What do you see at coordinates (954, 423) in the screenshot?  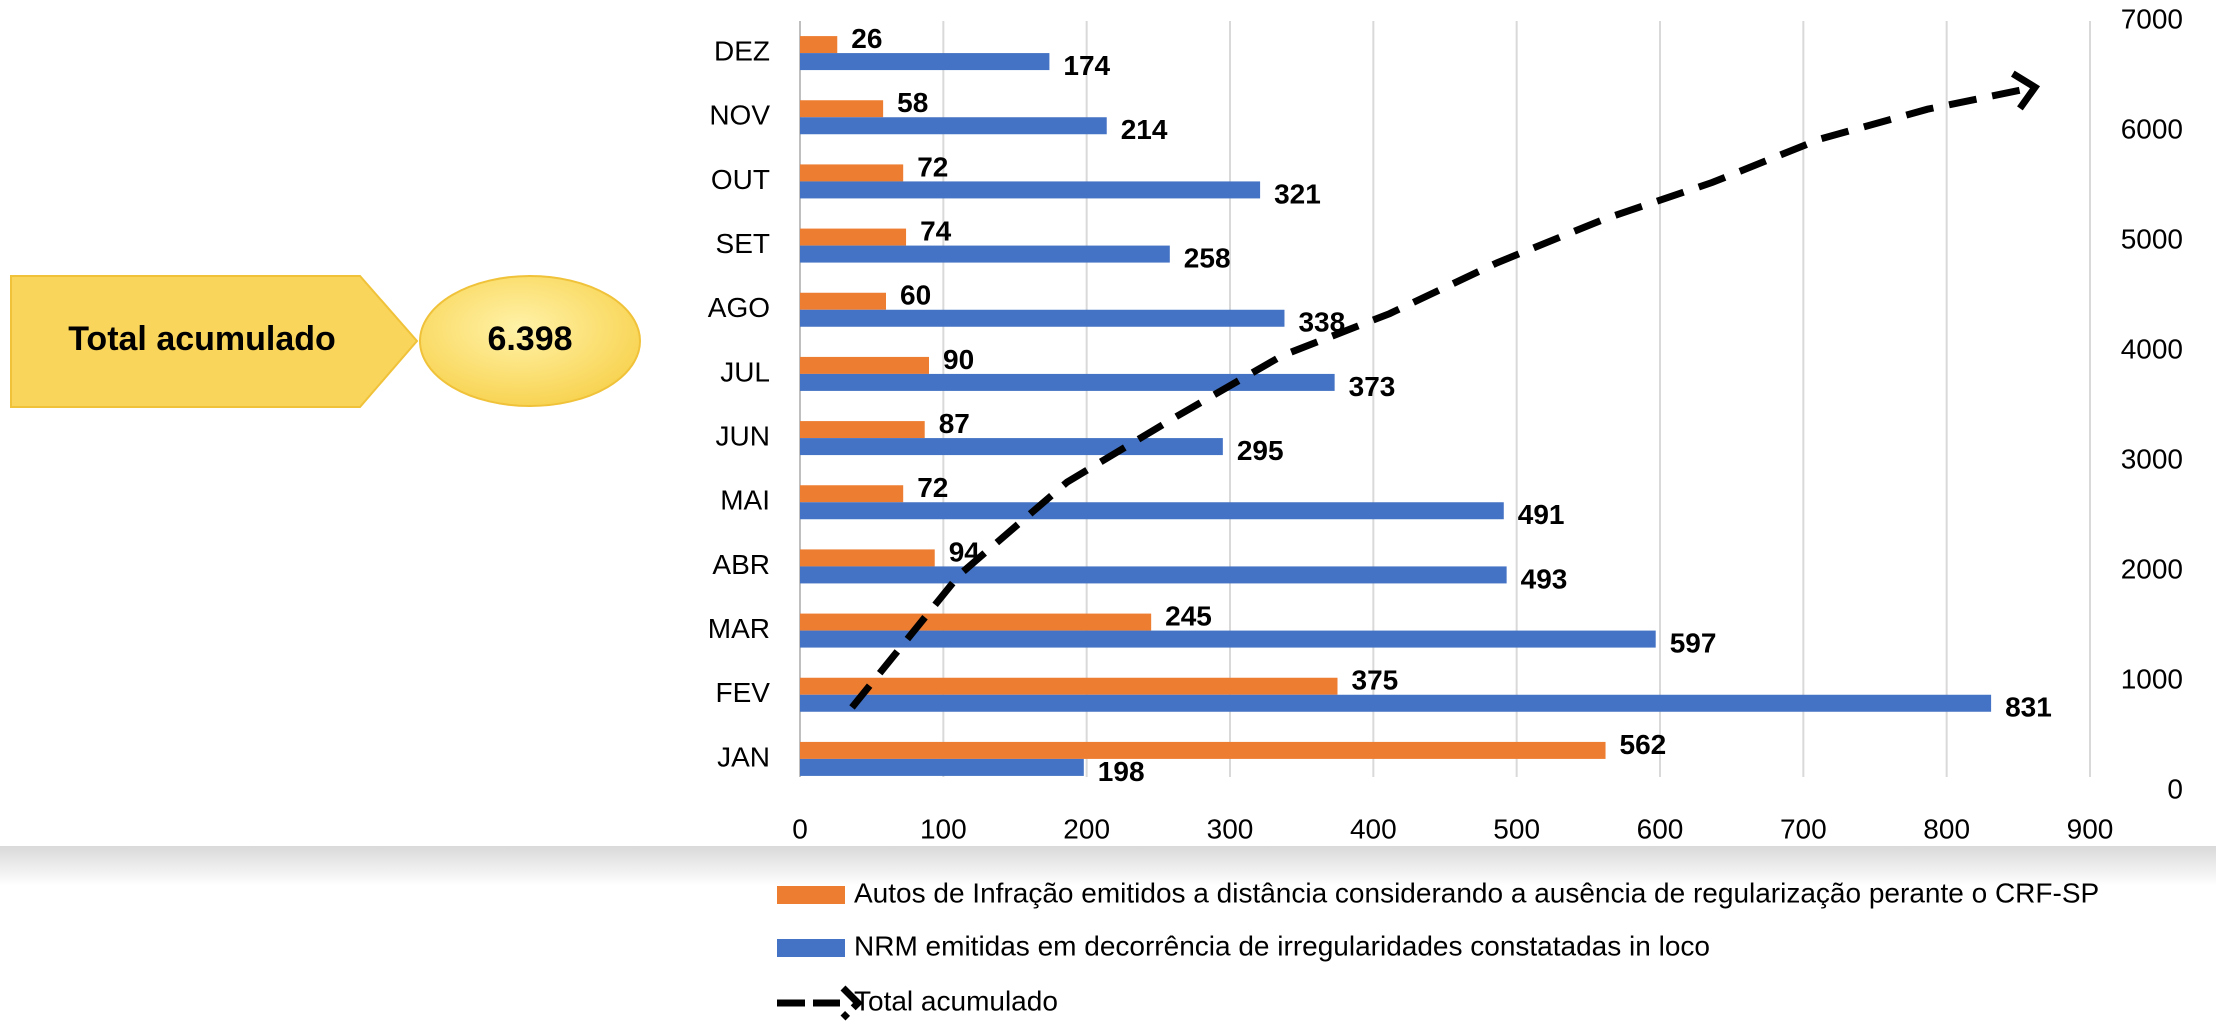 I see `data-label: 87` at bounding box center [954, 423].